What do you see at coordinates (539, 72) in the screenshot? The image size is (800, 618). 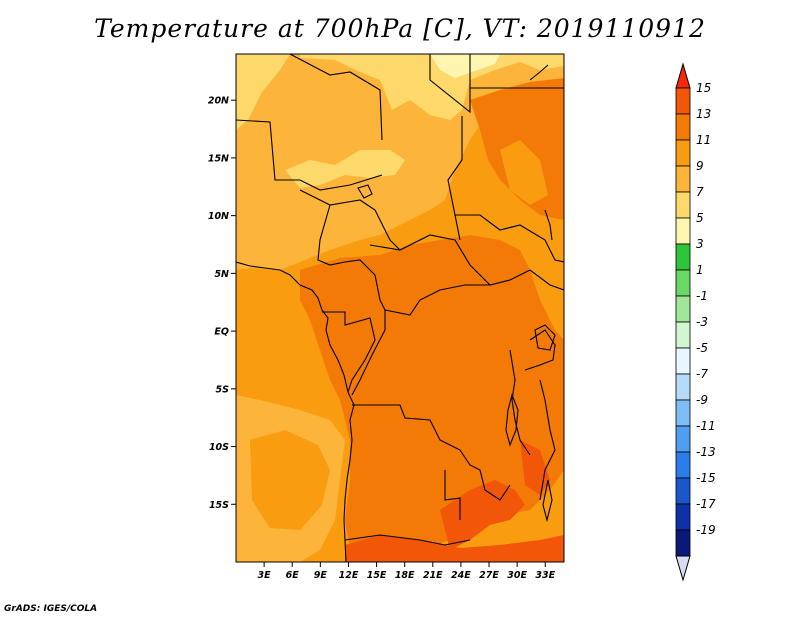 I see `red-sea-coast` at bounding box center [539, 72].